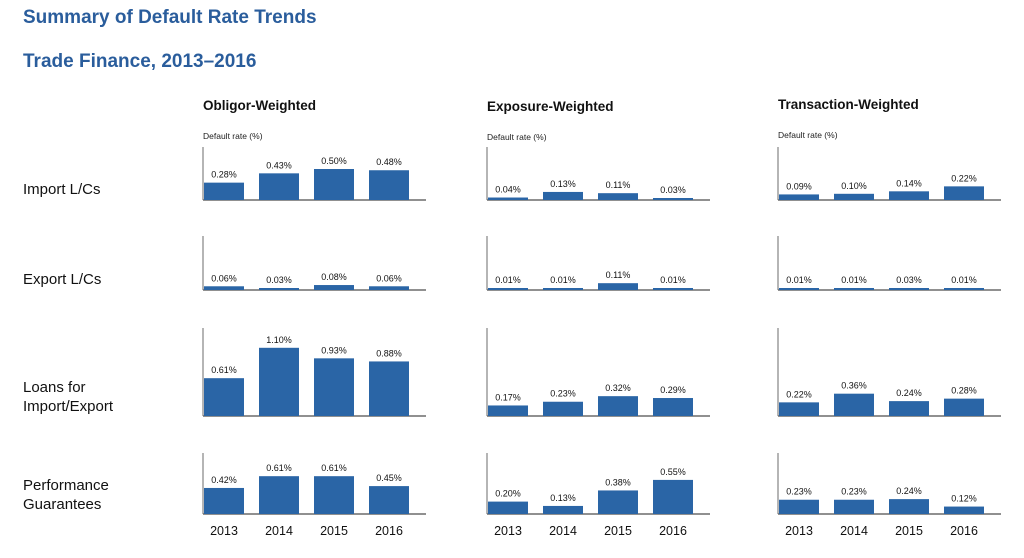  Describe the element at coordinates (140, 61) in the screenshot. I see `chart-subtitle: Trade Finance, 2013–2016` at that location.